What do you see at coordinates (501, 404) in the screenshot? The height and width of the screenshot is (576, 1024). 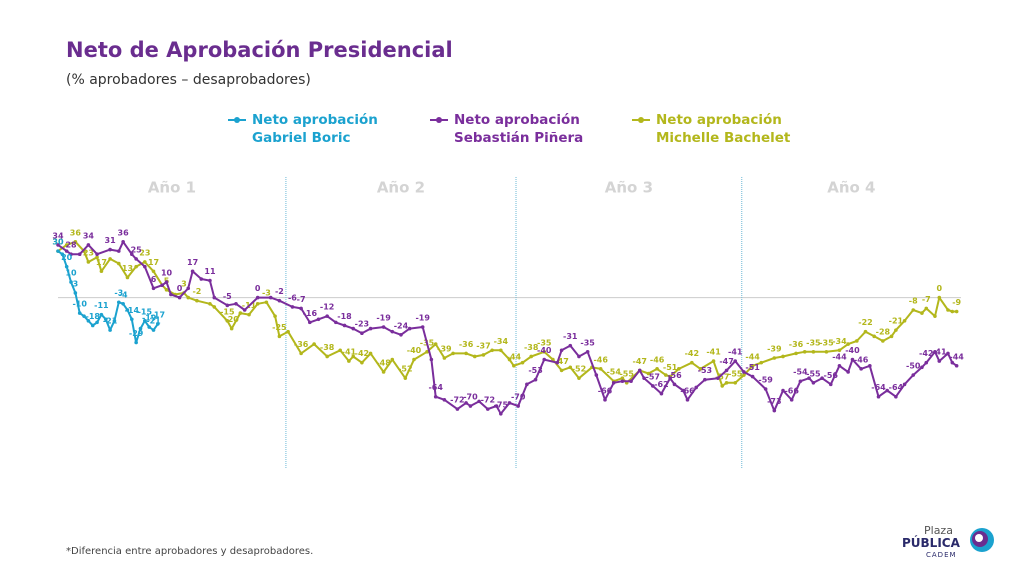 I see `data-label: -75` at bounding box center [501, 404].